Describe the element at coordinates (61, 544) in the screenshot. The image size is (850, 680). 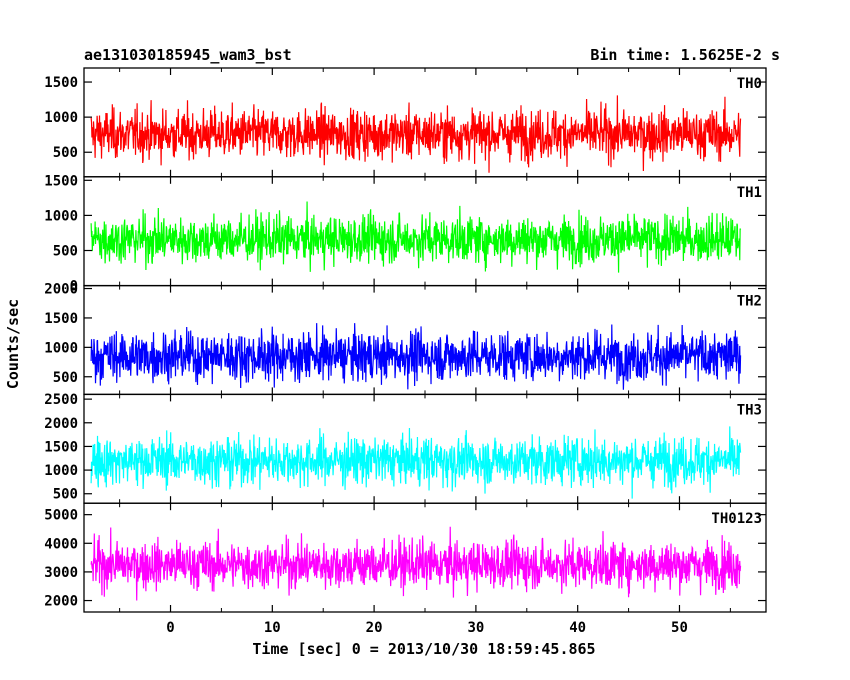
I see `y-tick-label: 4000` at that location.